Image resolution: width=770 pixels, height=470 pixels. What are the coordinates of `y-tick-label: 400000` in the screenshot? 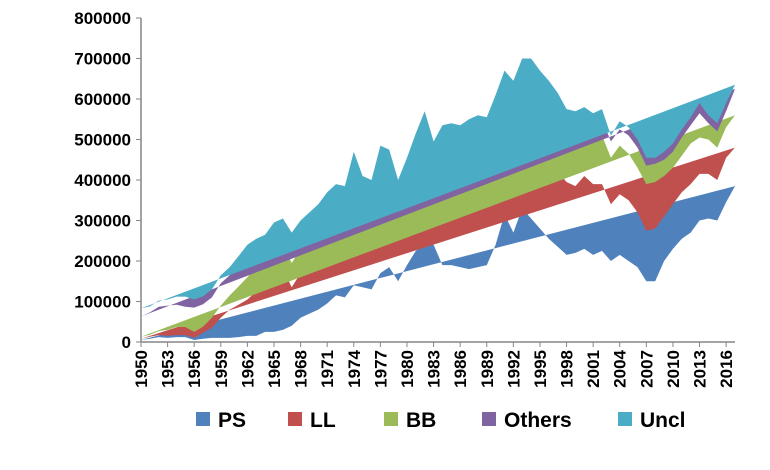 It's located at (102, 180).